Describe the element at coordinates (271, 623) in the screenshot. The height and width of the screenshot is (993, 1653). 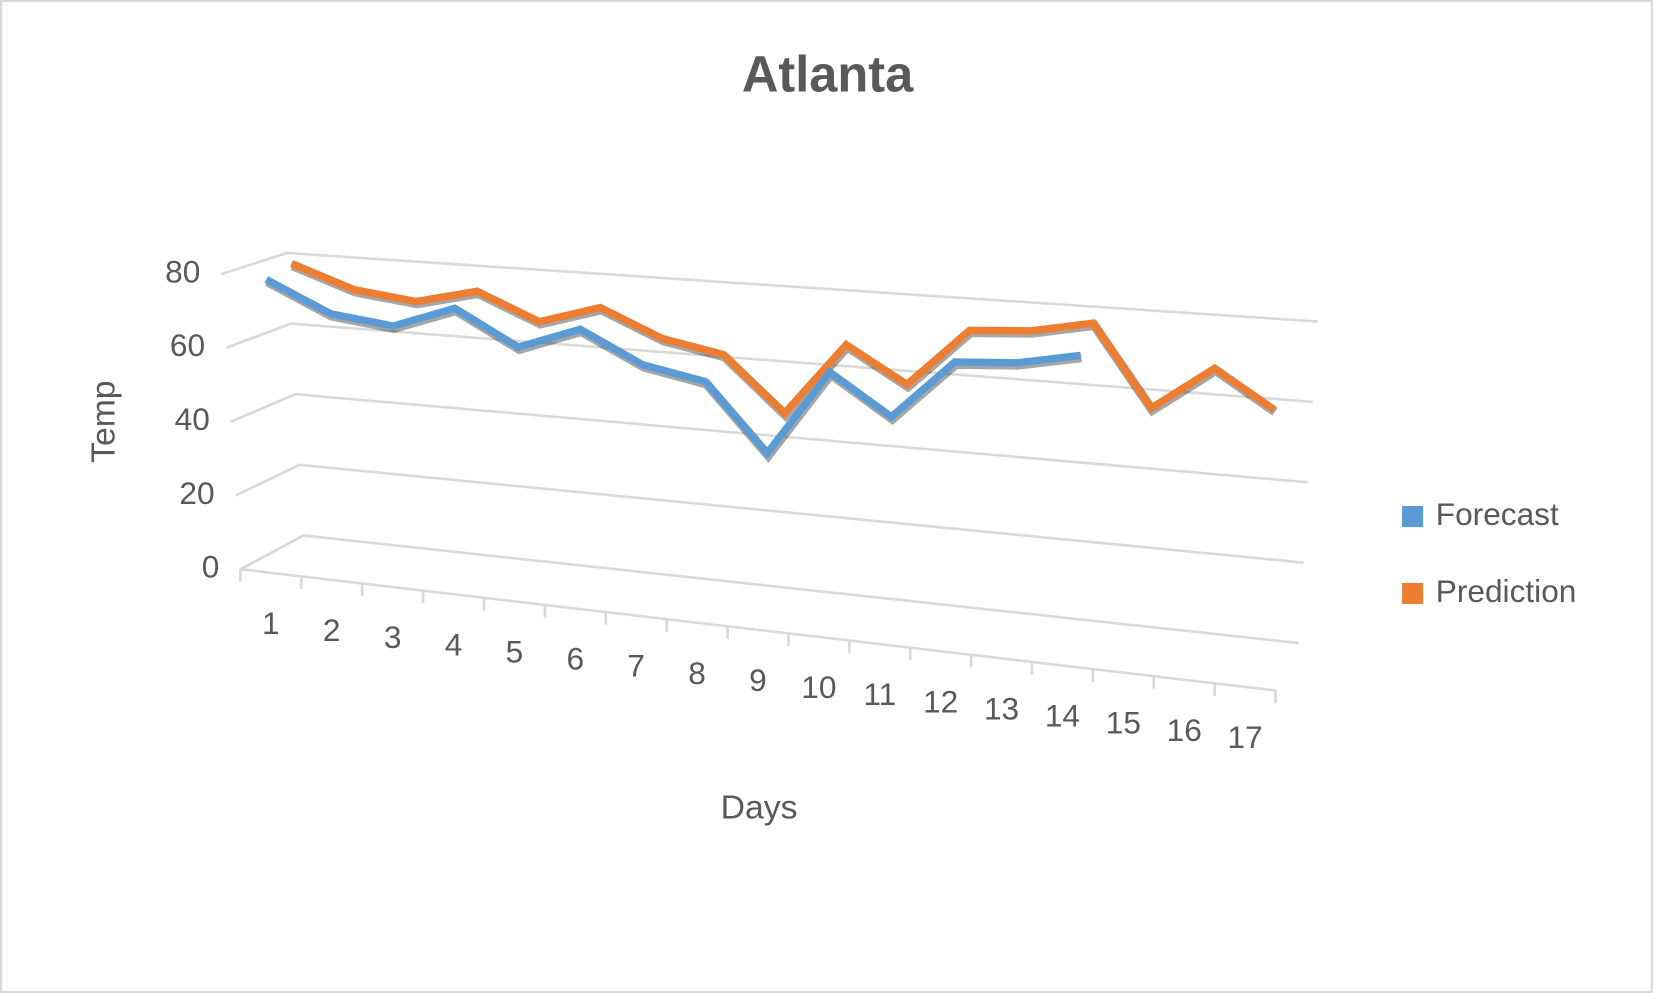
I see `x-tick-label: 1` at that location.